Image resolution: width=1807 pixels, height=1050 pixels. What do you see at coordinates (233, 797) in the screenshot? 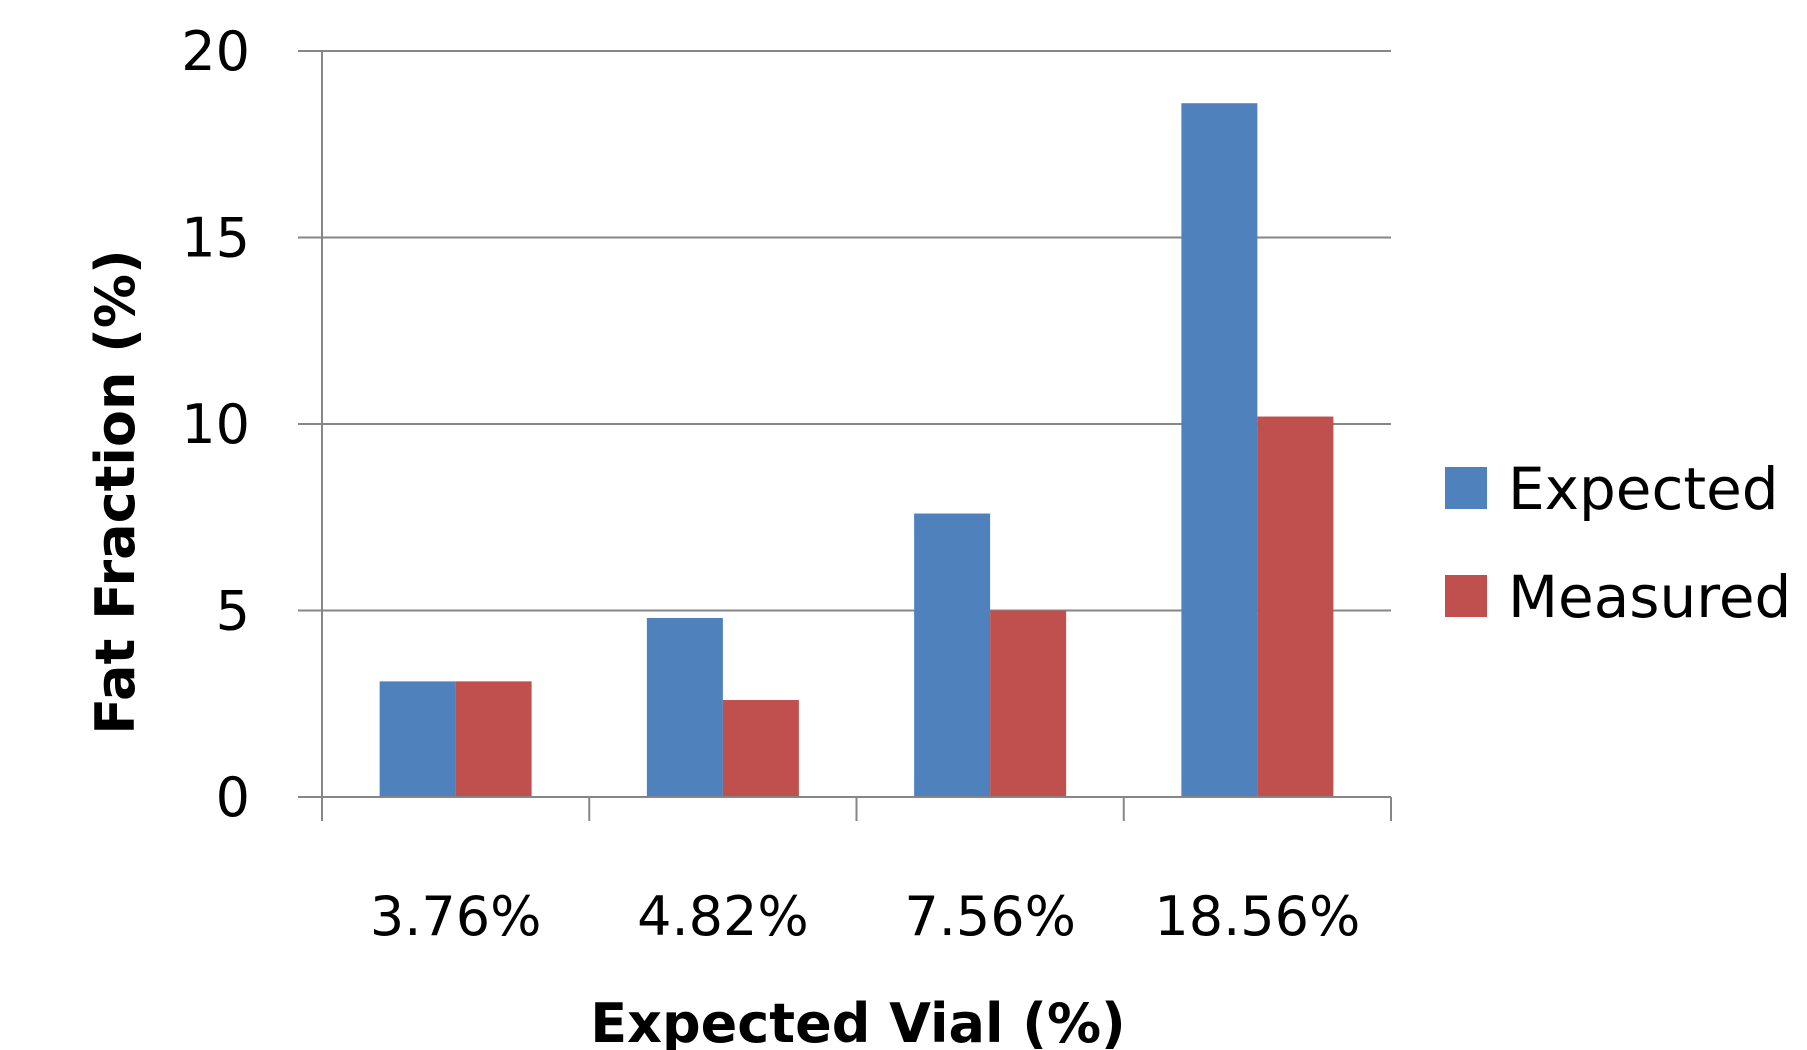
I see `y-tick-label: 0` at bounding box center [233, 797].